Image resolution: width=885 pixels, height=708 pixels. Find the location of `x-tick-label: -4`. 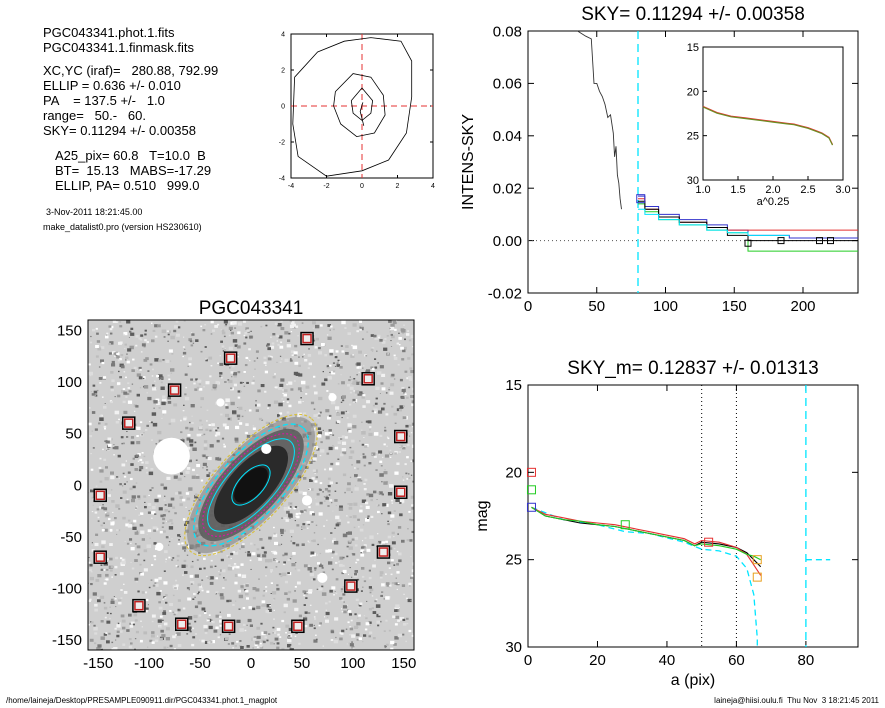

x-tick-label: -4 is located at coordinates (291, 186).